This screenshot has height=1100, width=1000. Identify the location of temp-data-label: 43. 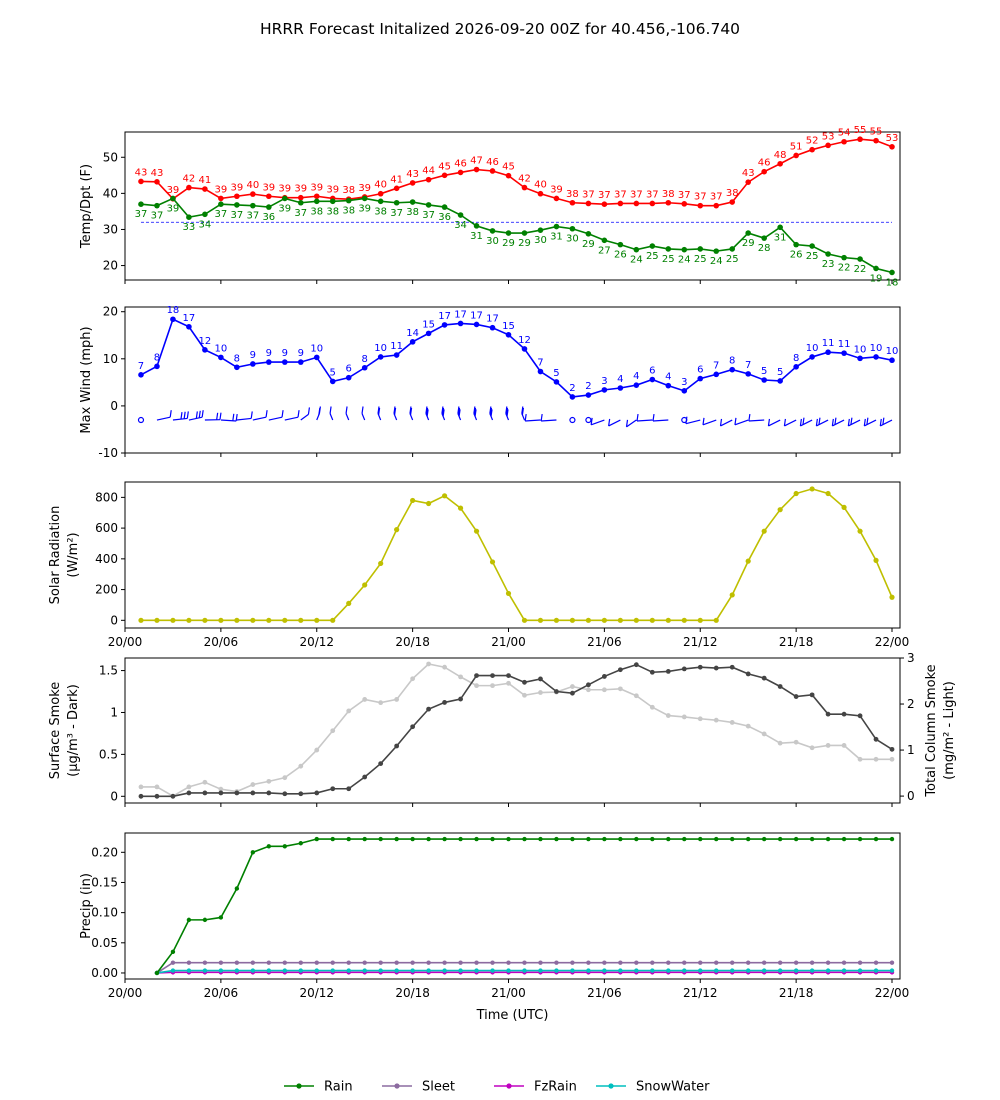
(748, 173).